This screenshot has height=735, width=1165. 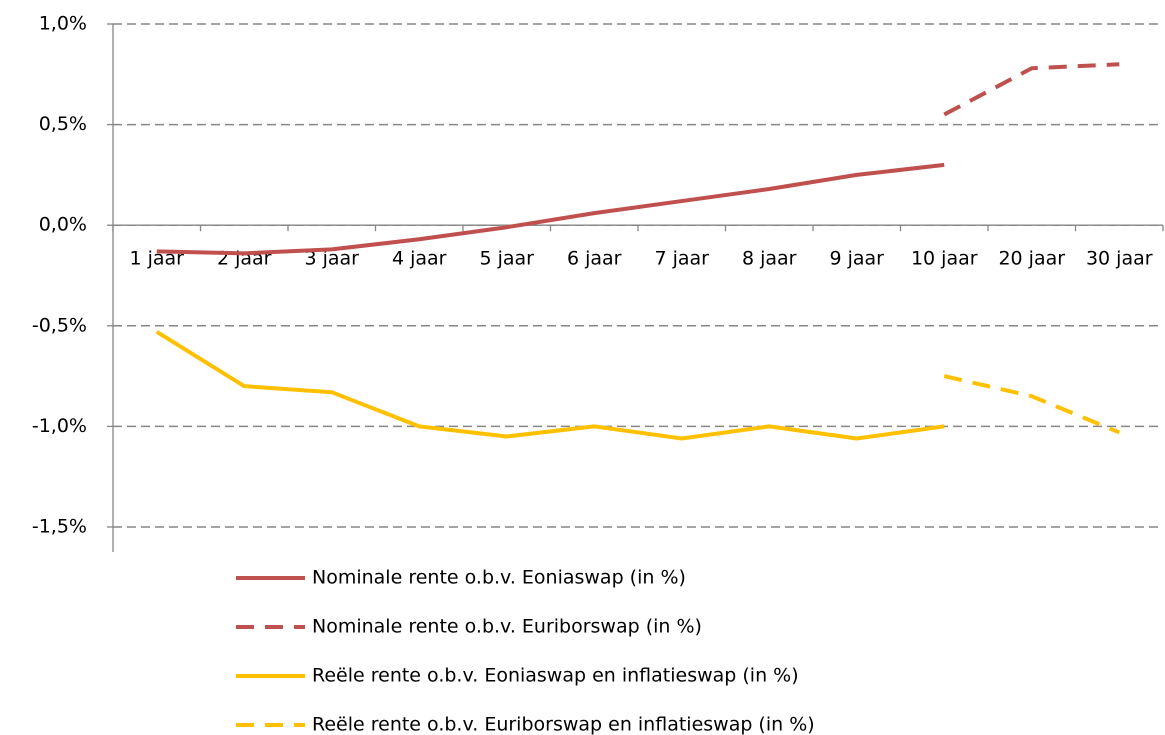 What do you see at coordinates (59, 325) in the screenshot?
I see `y-tick-label: -0,5%` at bounding box center [59, 325].